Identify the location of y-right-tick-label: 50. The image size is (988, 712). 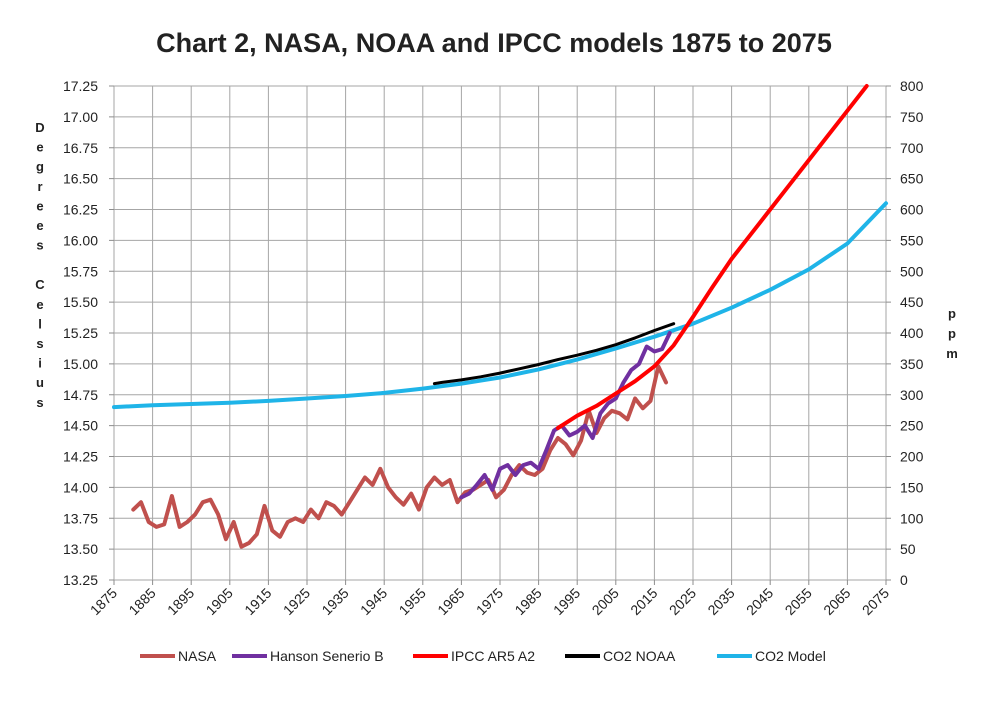
(908, 549).